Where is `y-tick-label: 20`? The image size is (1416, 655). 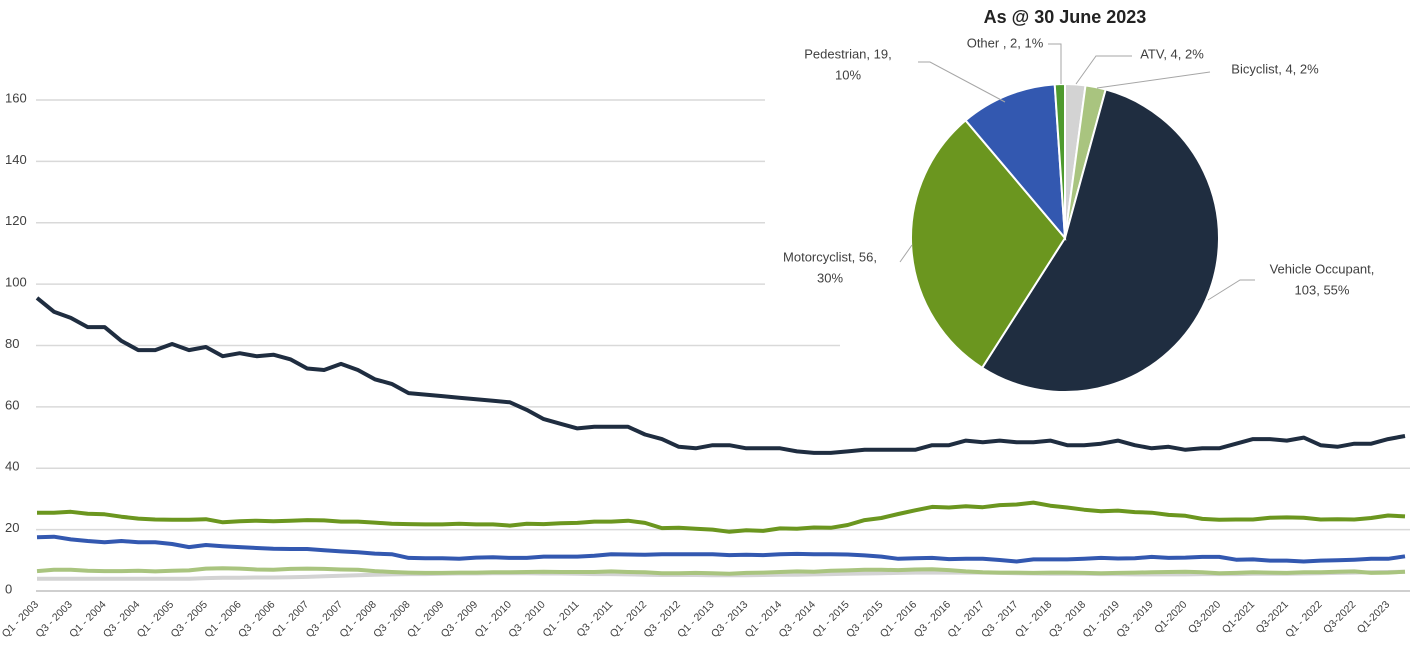 y-tick-label: 20 is located at coordinates (12, 527).